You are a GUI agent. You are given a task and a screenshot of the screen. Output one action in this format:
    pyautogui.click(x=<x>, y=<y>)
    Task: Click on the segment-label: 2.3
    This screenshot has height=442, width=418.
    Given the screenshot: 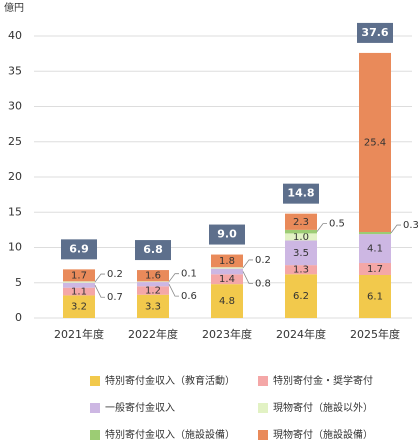 What is the action you would take?
    pyautogui.click(x=301, y=222)
    